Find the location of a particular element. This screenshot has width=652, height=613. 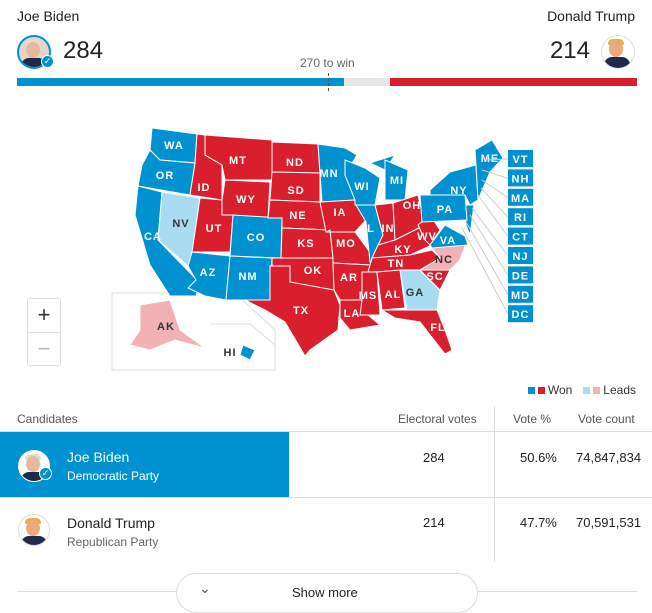

state-label-ne: NE is located at coordinates (297, 216).